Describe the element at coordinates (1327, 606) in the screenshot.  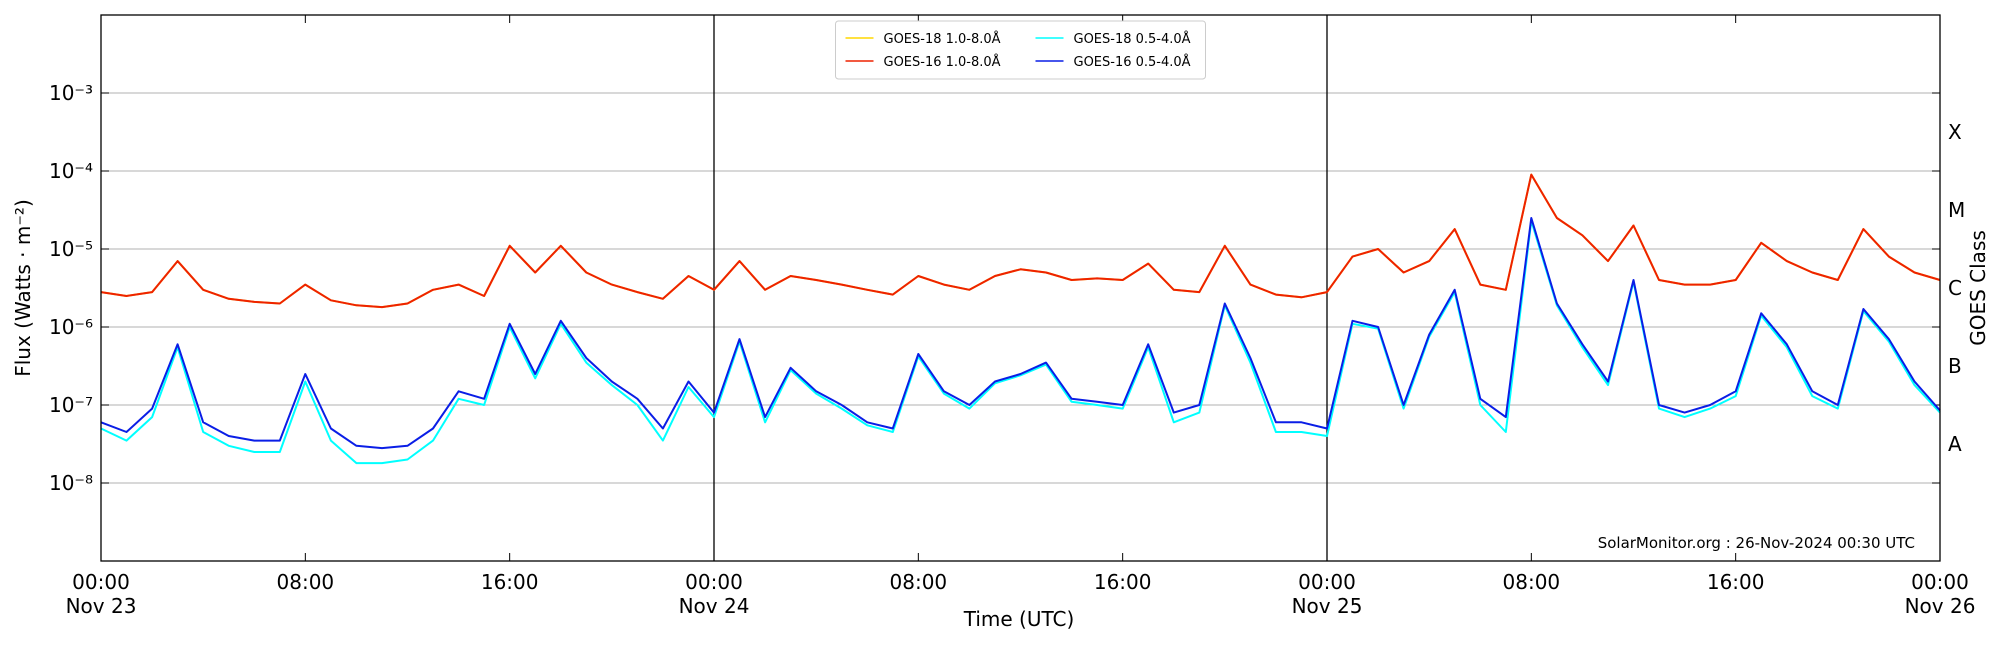
I see `x-tick-label: Nov 25` at that location.